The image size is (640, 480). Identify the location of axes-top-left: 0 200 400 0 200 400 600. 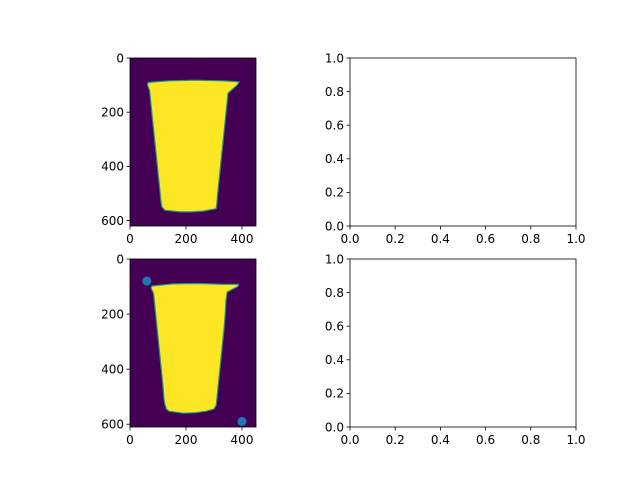
(179, 148).